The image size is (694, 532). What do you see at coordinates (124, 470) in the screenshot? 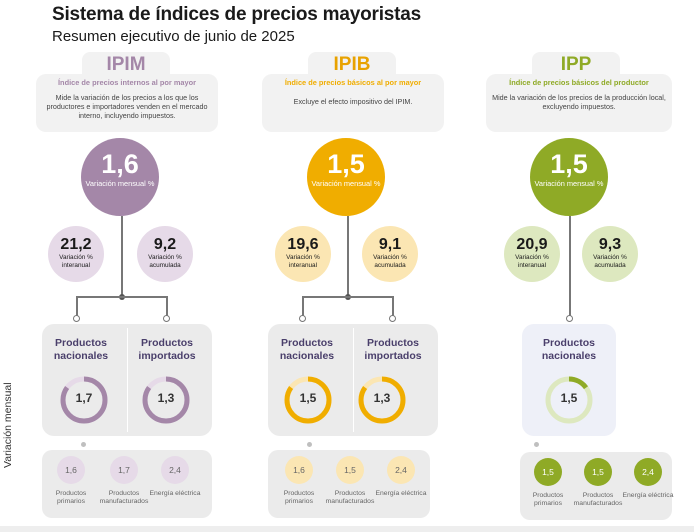
I see `breakdown-circle: 1,7` at bounding box center [124, 470].